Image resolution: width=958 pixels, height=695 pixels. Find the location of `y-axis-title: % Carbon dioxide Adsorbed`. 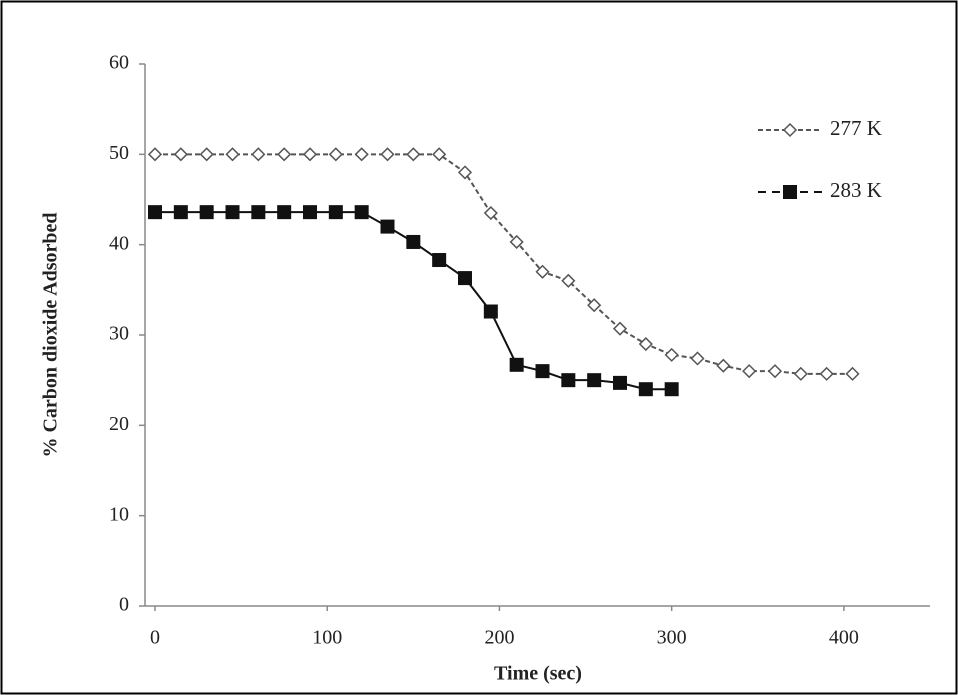

y-axis-title: % Carbon dioxide Adsorbed is located at coordinates (51, 334).